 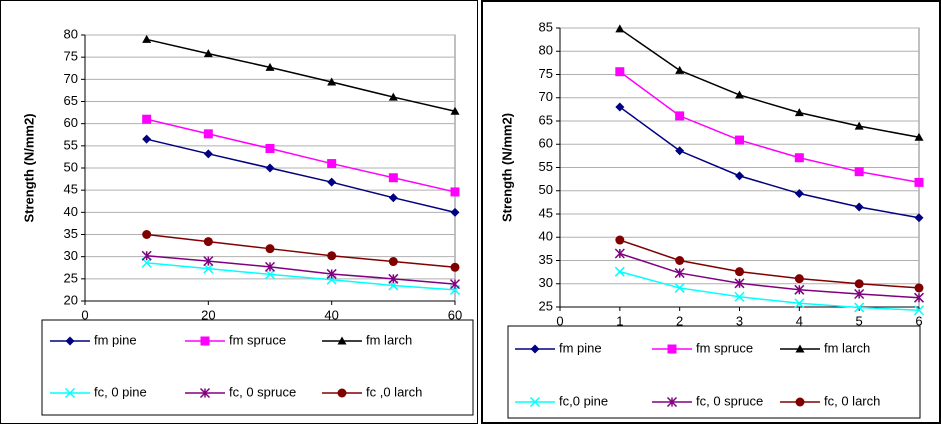 I want to click on x-tick-label: 6, so click(x=918, y=320).